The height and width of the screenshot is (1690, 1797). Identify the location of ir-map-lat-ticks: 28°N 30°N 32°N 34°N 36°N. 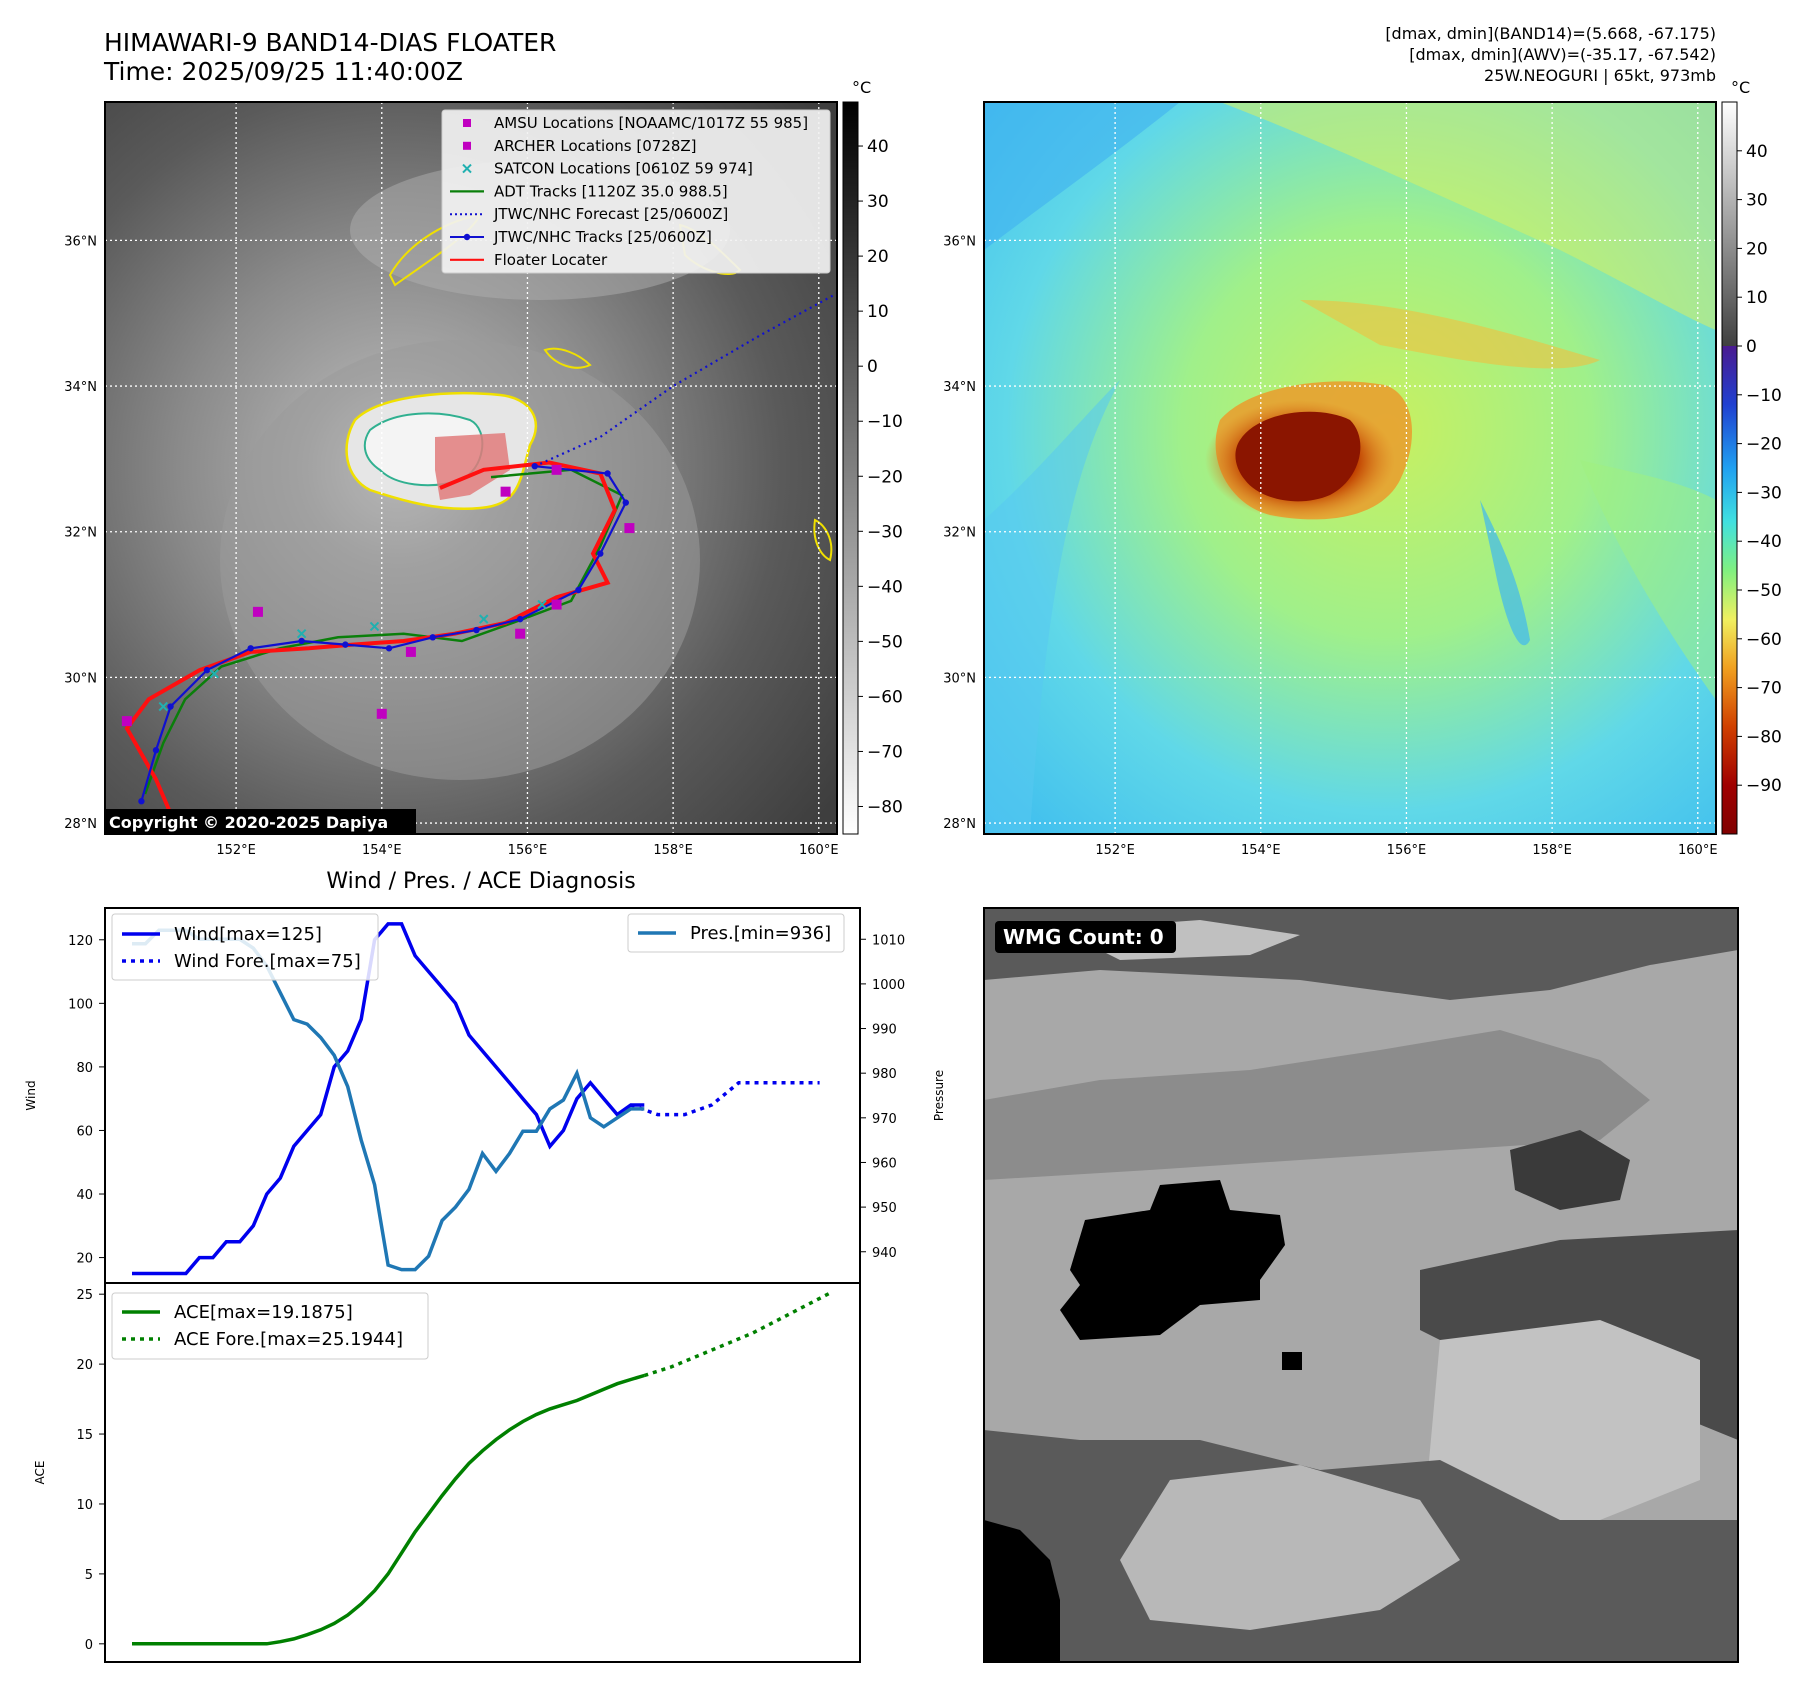
(80, 533).